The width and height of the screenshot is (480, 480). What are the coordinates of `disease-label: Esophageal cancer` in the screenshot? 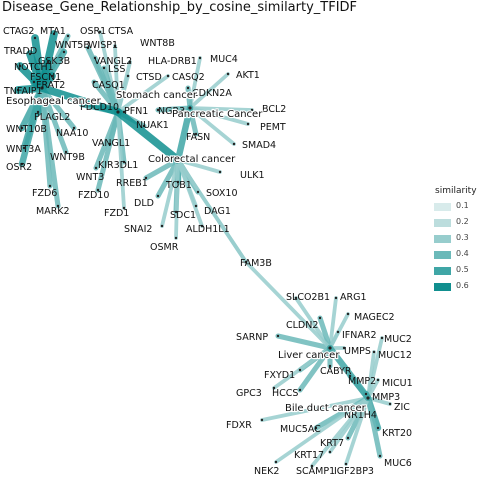 It's located at (54, 101).